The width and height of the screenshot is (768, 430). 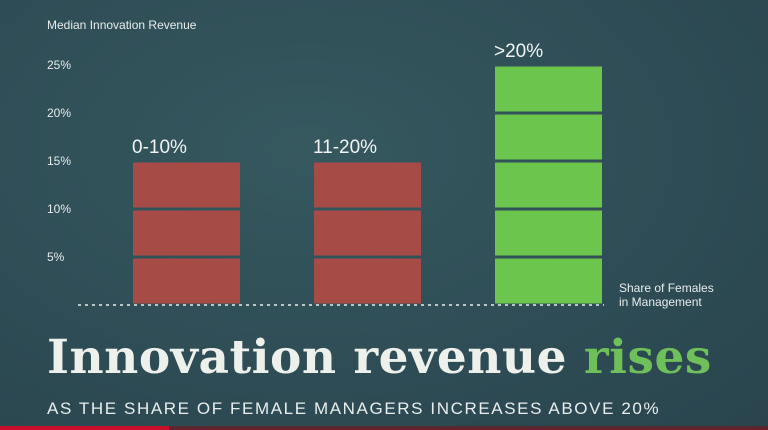 What do you see at coordinates (315, 357) in the screenshot?
I see `headline-main: Innovation revenue` at bounding box center [315, 357].